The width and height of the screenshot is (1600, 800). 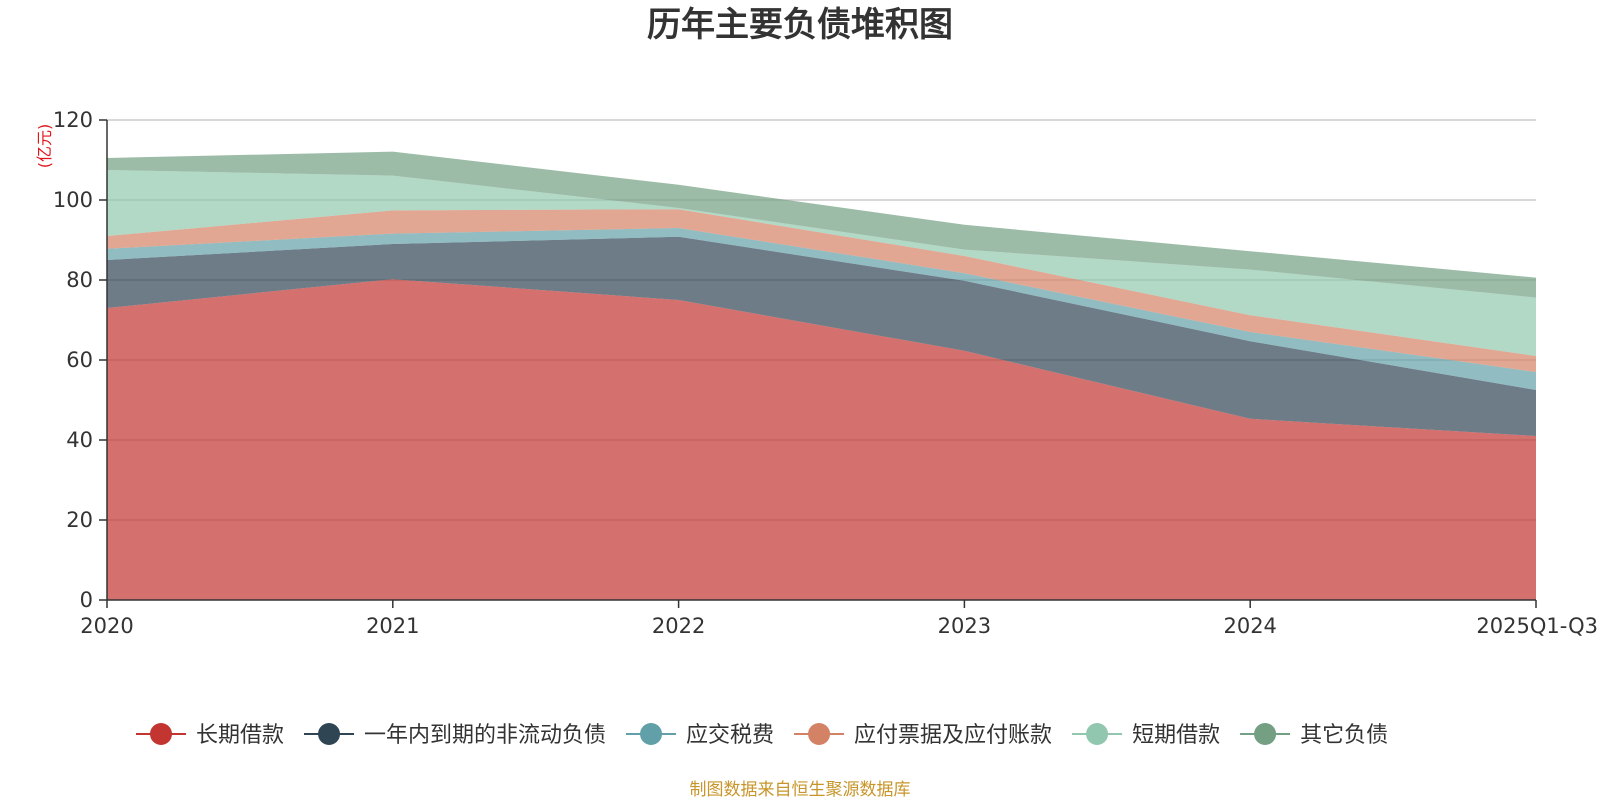 I want to click on x-tick-label: 2022, so click(x=678, y=626).